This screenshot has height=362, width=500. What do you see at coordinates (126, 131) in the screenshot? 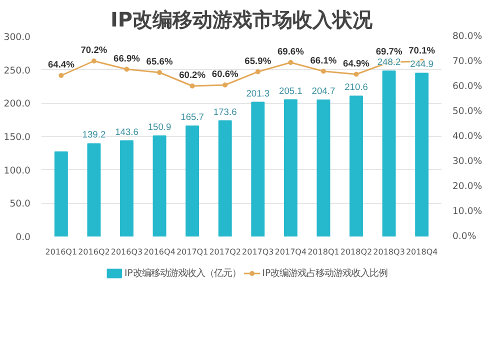
I see `data-label: 143.6` at bounding box center [126, 131].